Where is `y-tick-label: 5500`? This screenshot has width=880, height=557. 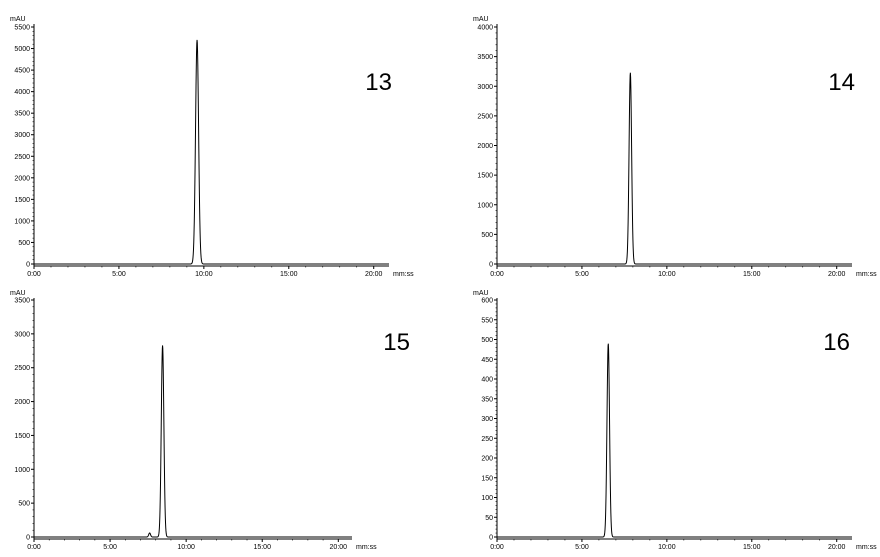 y-tick-label: 5500 is located at coordinates (22, 28).